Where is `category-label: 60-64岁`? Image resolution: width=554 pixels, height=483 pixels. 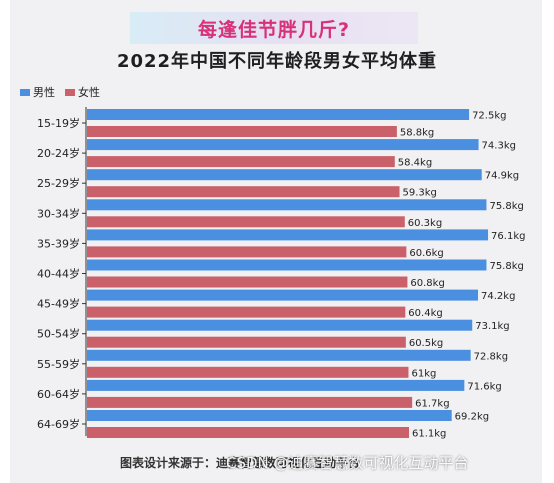
category-label: 60-64岁 is located at coordinates (58, 394).